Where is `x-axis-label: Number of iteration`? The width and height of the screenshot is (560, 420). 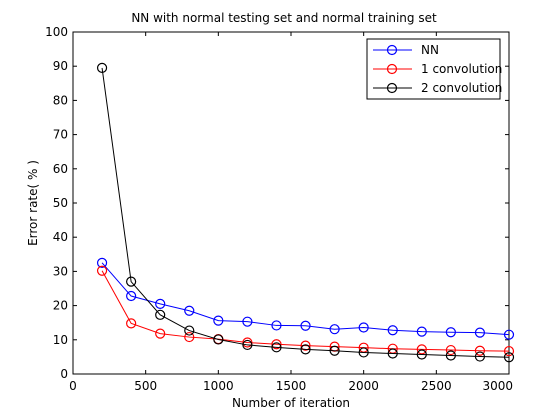 x-axis-label: Number of iteration is located at coordinates (291, 403).